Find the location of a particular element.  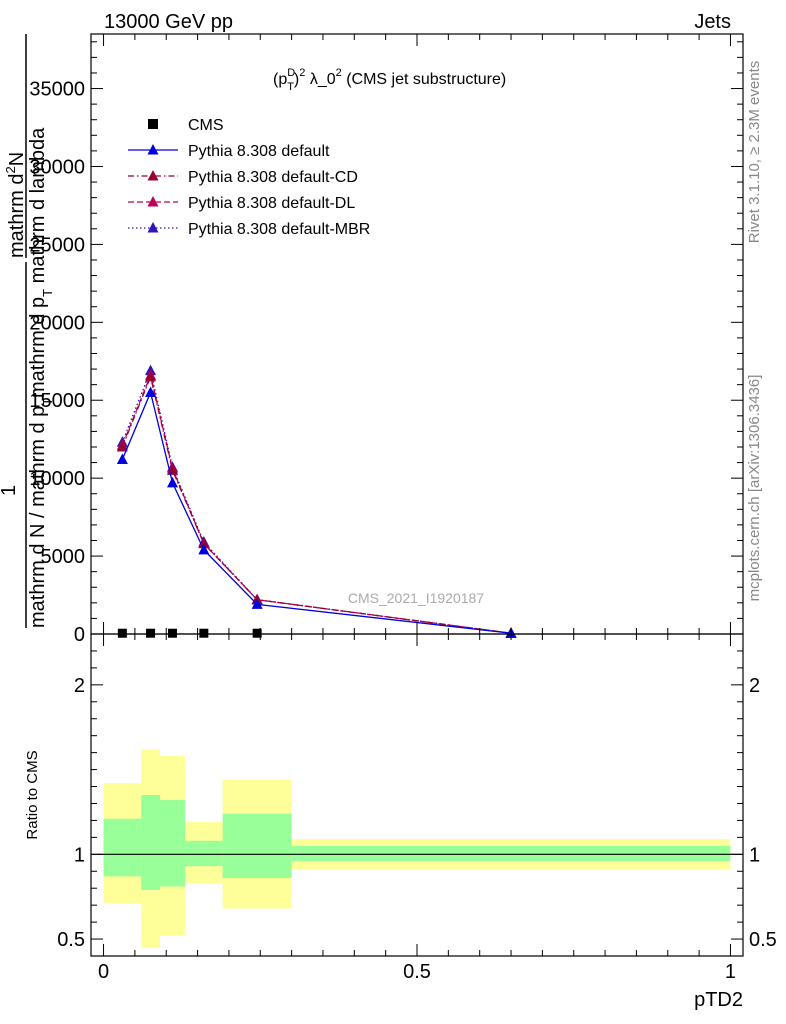

ratio-ytick-label-right: 0.5 is located at coordinates (763, 940).